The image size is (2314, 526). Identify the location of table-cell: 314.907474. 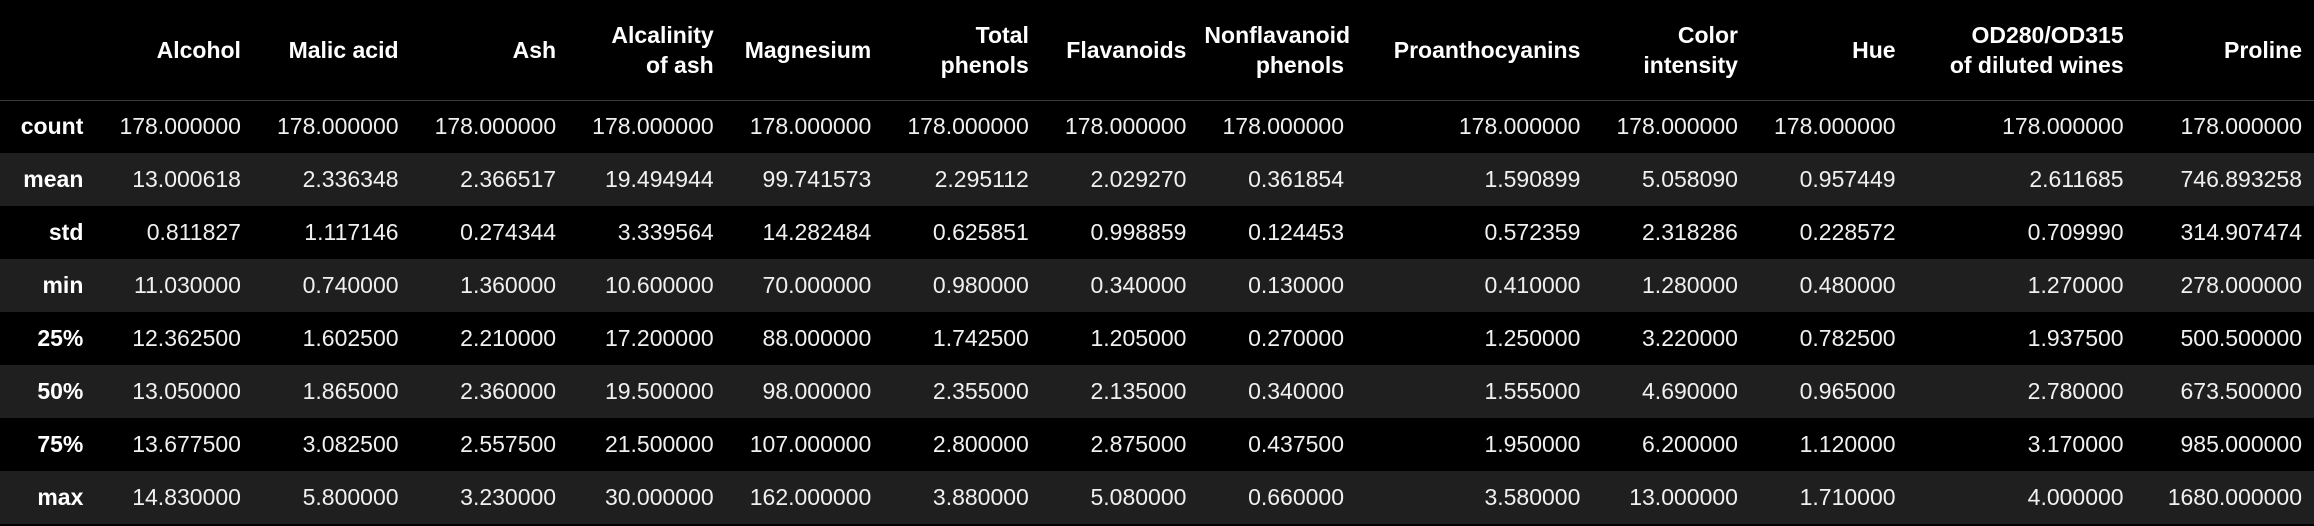
(2224, 232).